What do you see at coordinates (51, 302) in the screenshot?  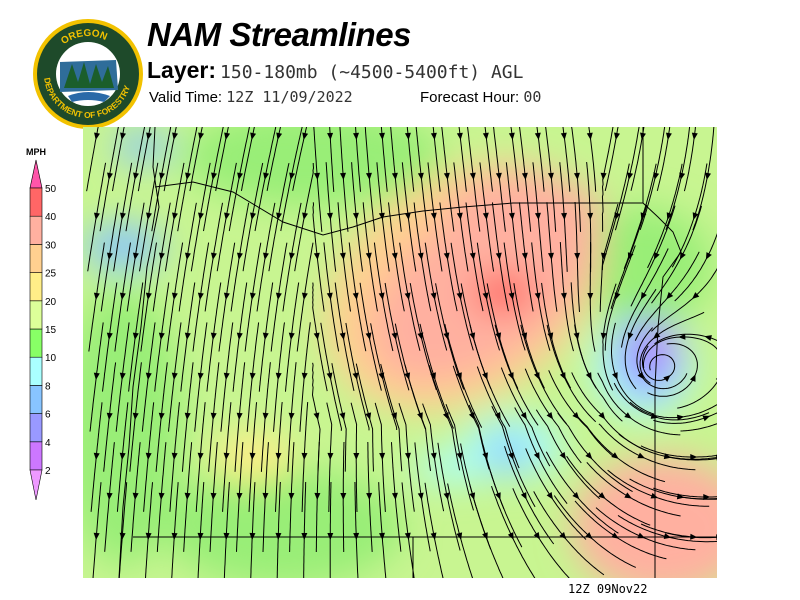 I see `colorbar-tick-label: 20` at bounding box center [51, 302].